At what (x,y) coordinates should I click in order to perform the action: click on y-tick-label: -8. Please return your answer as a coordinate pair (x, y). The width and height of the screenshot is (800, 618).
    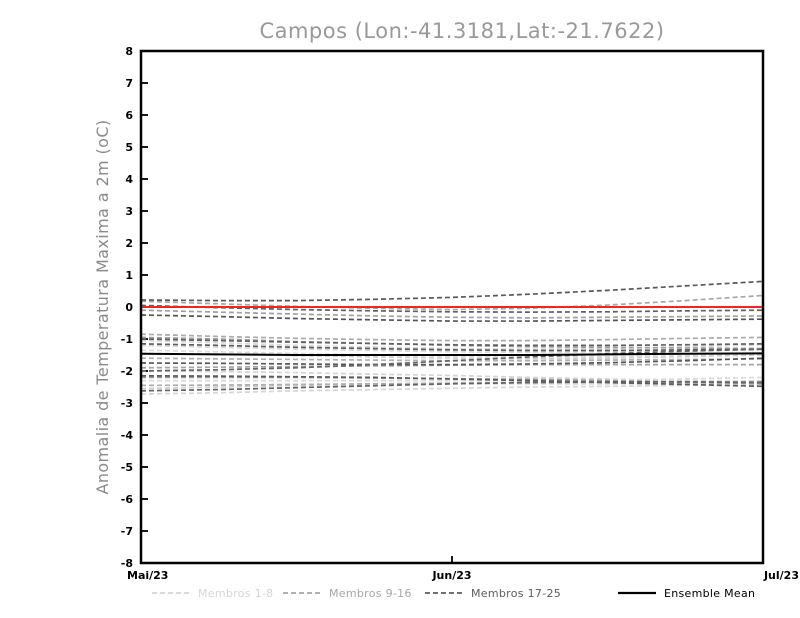
    Looking at the image, I should click on (127, 563).